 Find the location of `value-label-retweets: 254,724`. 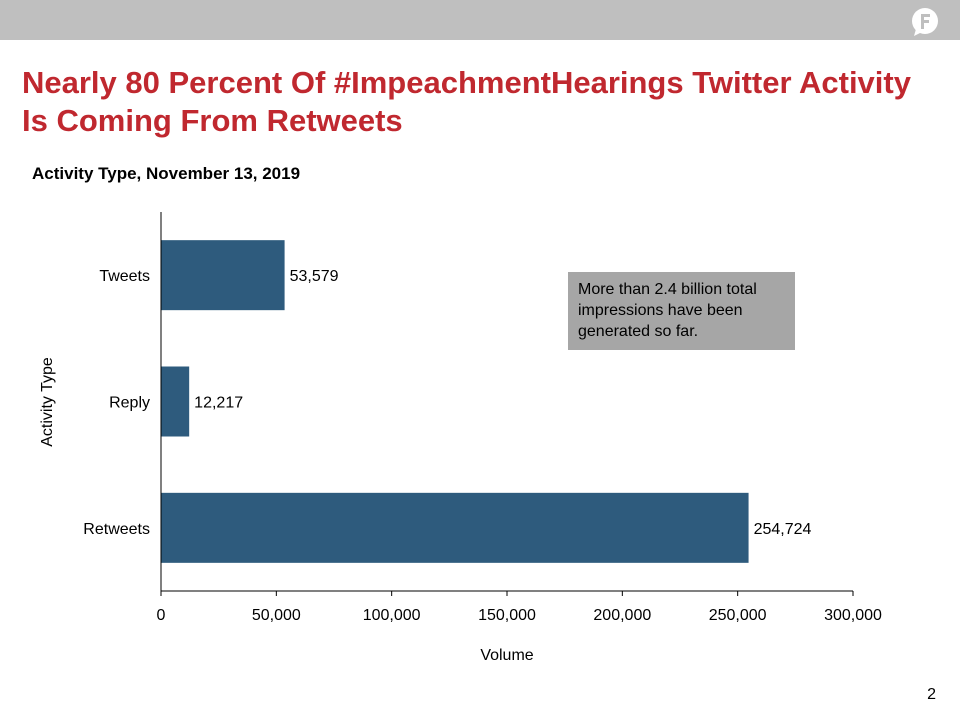

value-label-retweets: 254,724 is located at coordinates (783, 529).